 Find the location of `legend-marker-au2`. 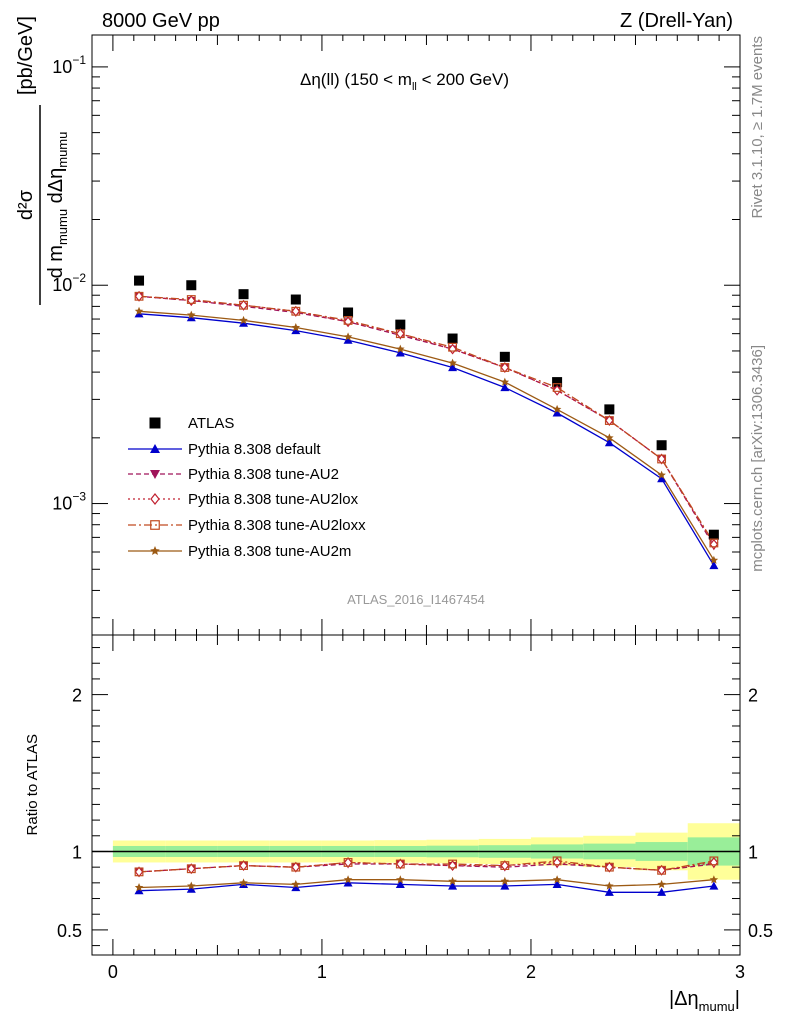

legend-marker-au2 is located at coordinates (155, 474).